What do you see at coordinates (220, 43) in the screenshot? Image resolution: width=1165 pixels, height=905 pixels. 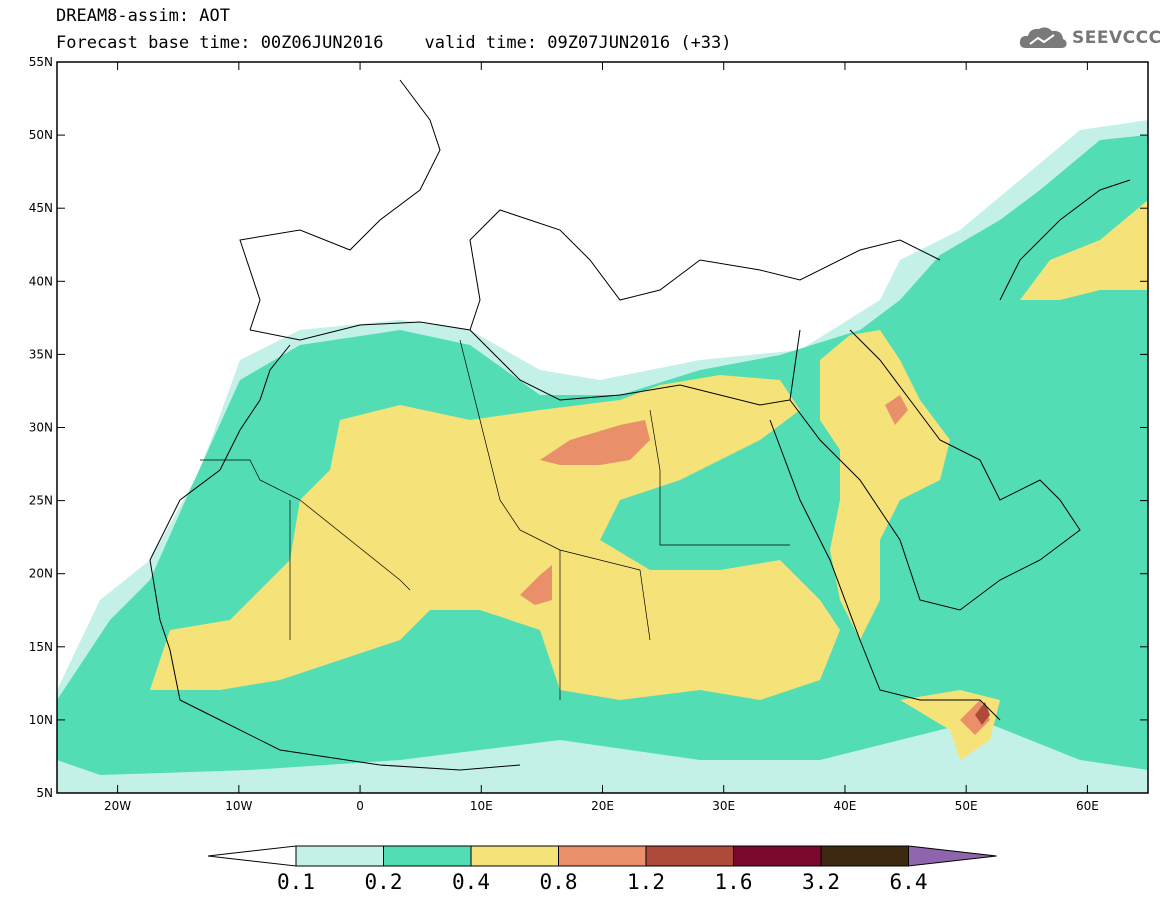 I see `base-time-label: Forecast base time: 00Z06JUN2016` at bounding box center [220, 43].